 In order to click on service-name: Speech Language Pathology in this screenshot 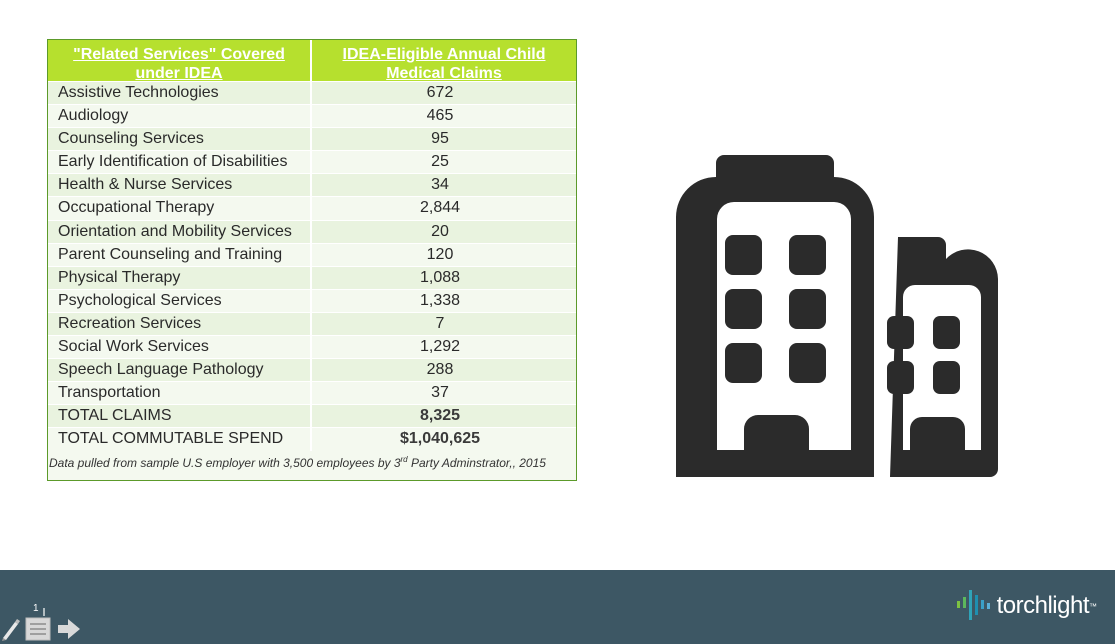, I will do `click(180, 370)`.